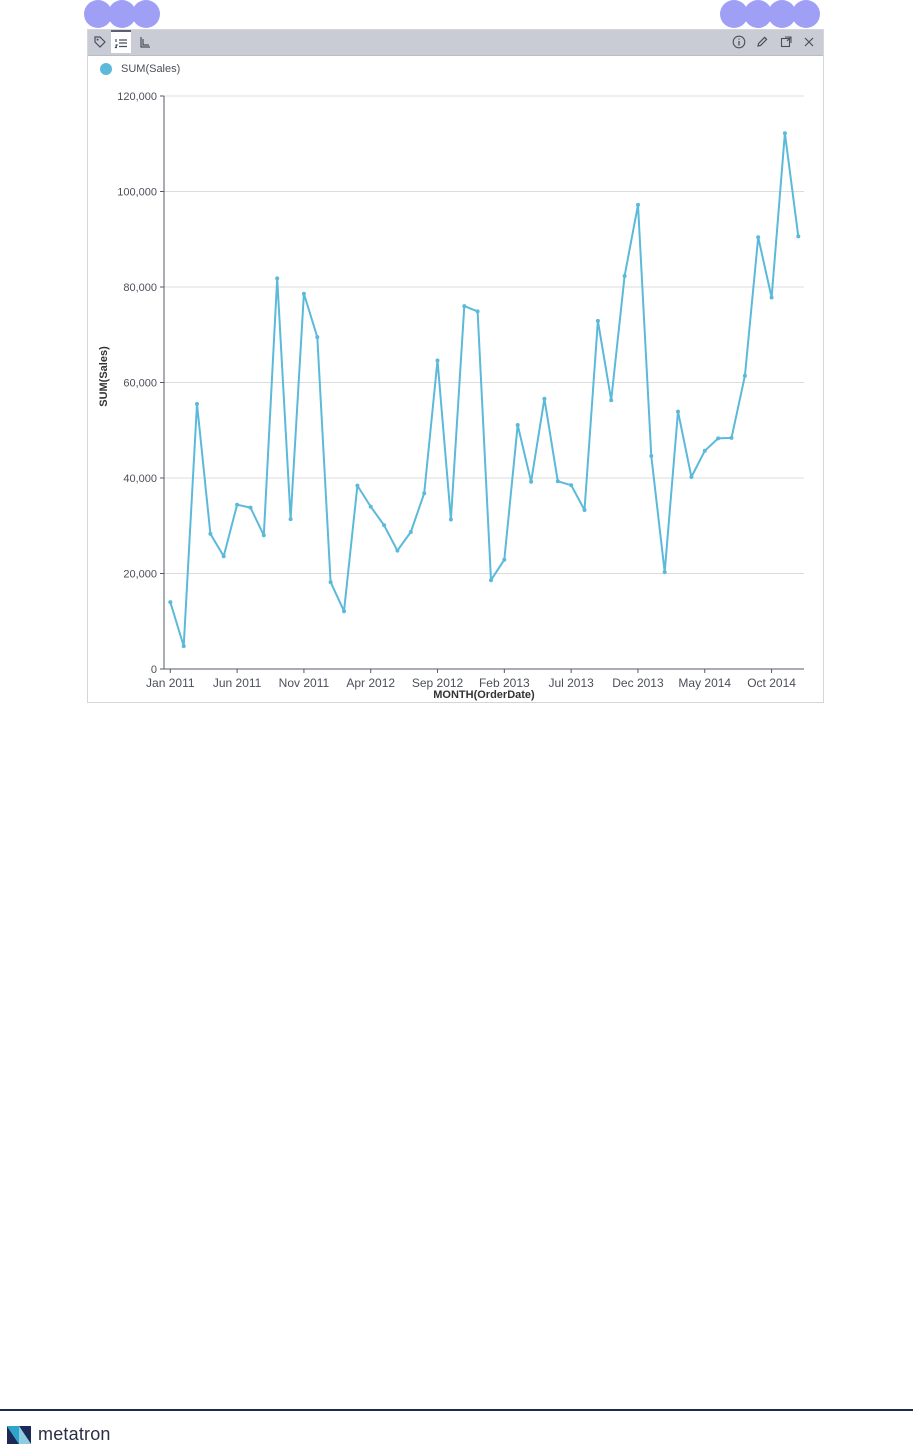 This screenshot has height=1445, width=913. What do you see at coordinates (771, 683) in the screenshot?
I see `x-tick-label: Oct 2014` at bounding box center [771, 683].